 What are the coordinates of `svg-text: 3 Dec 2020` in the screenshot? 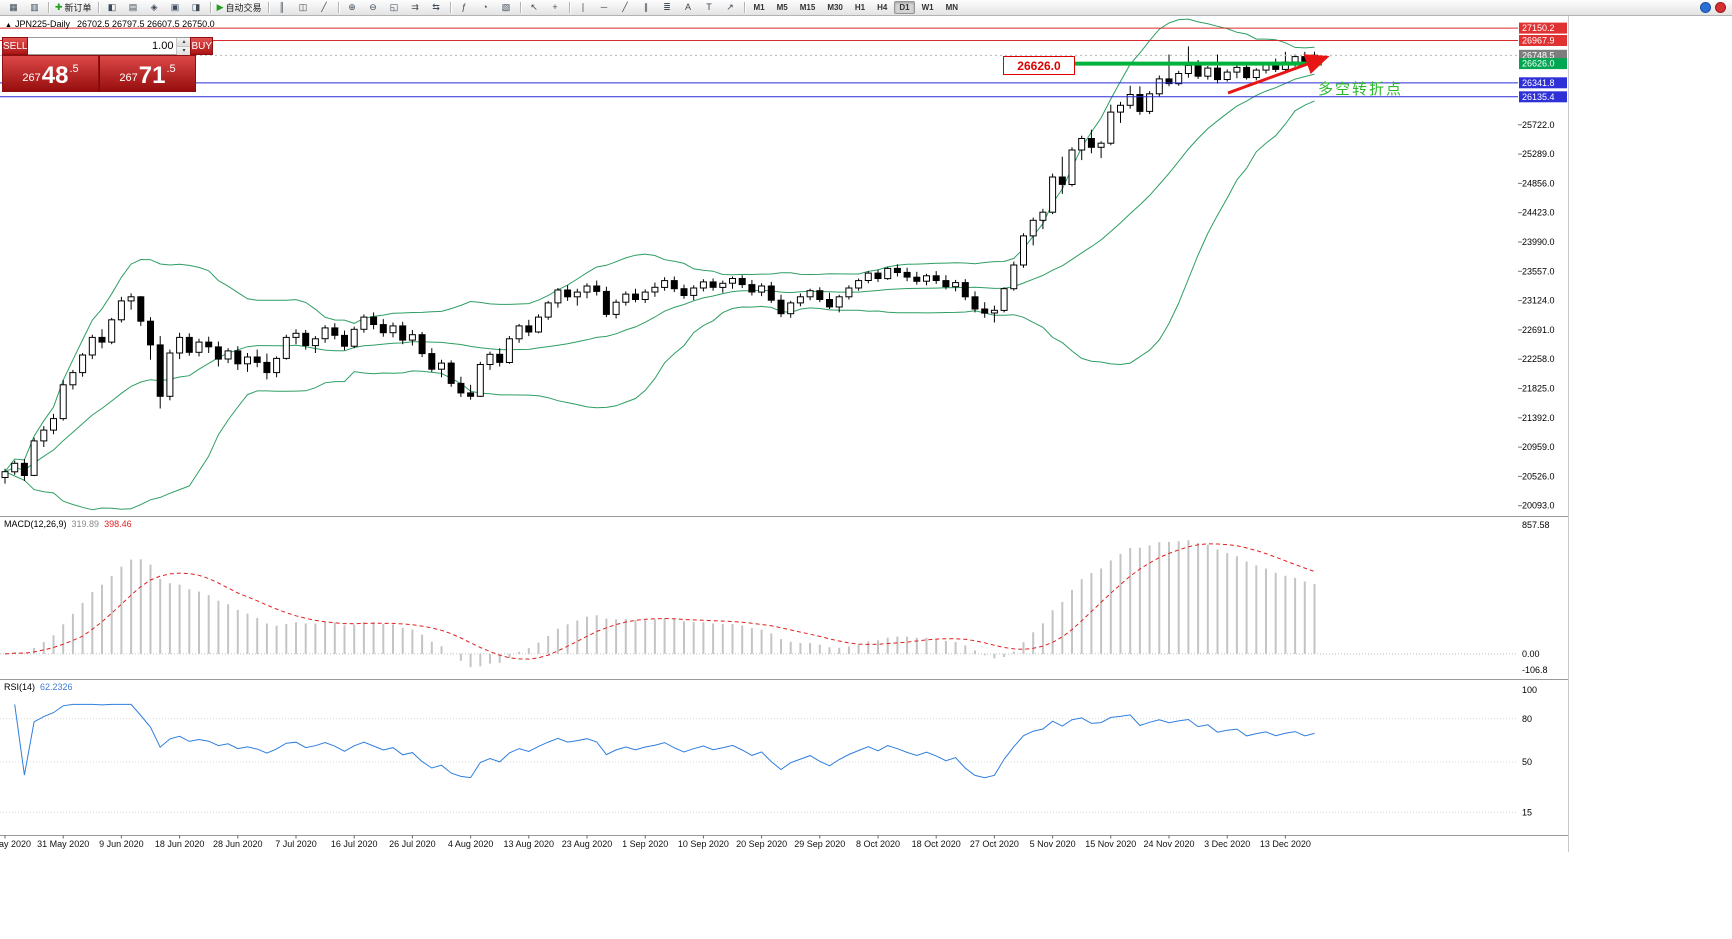 It's located at (1227, 844).